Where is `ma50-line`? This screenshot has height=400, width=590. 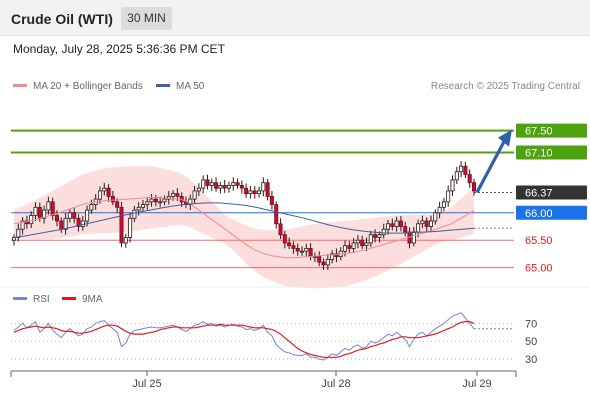 ma50-line is located at coordinates (244, 220).